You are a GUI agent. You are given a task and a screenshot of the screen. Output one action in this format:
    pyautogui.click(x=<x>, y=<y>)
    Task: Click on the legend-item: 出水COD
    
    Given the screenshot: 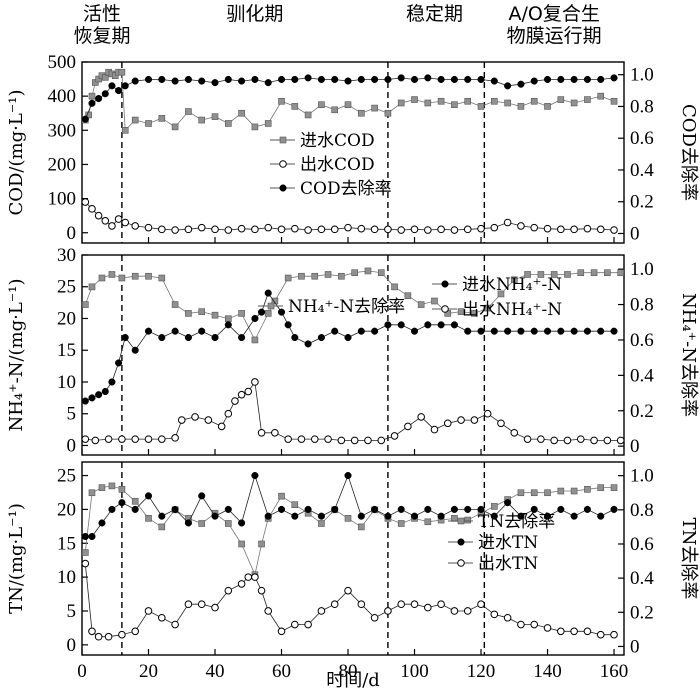 What is the action you would take?
    pyautogui.click(x=322, y=165)
    